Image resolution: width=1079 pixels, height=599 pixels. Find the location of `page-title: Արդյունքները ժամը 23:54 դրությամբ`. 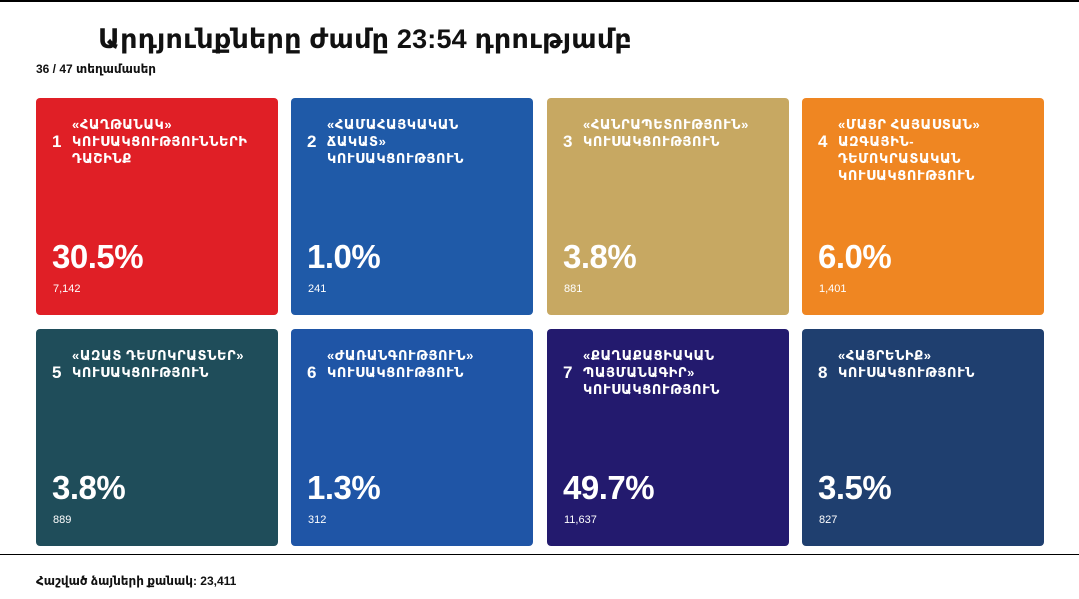

page-title: Արդյունքները ժամը 23:54 դրությամբ is located at coordinates (365, 39).